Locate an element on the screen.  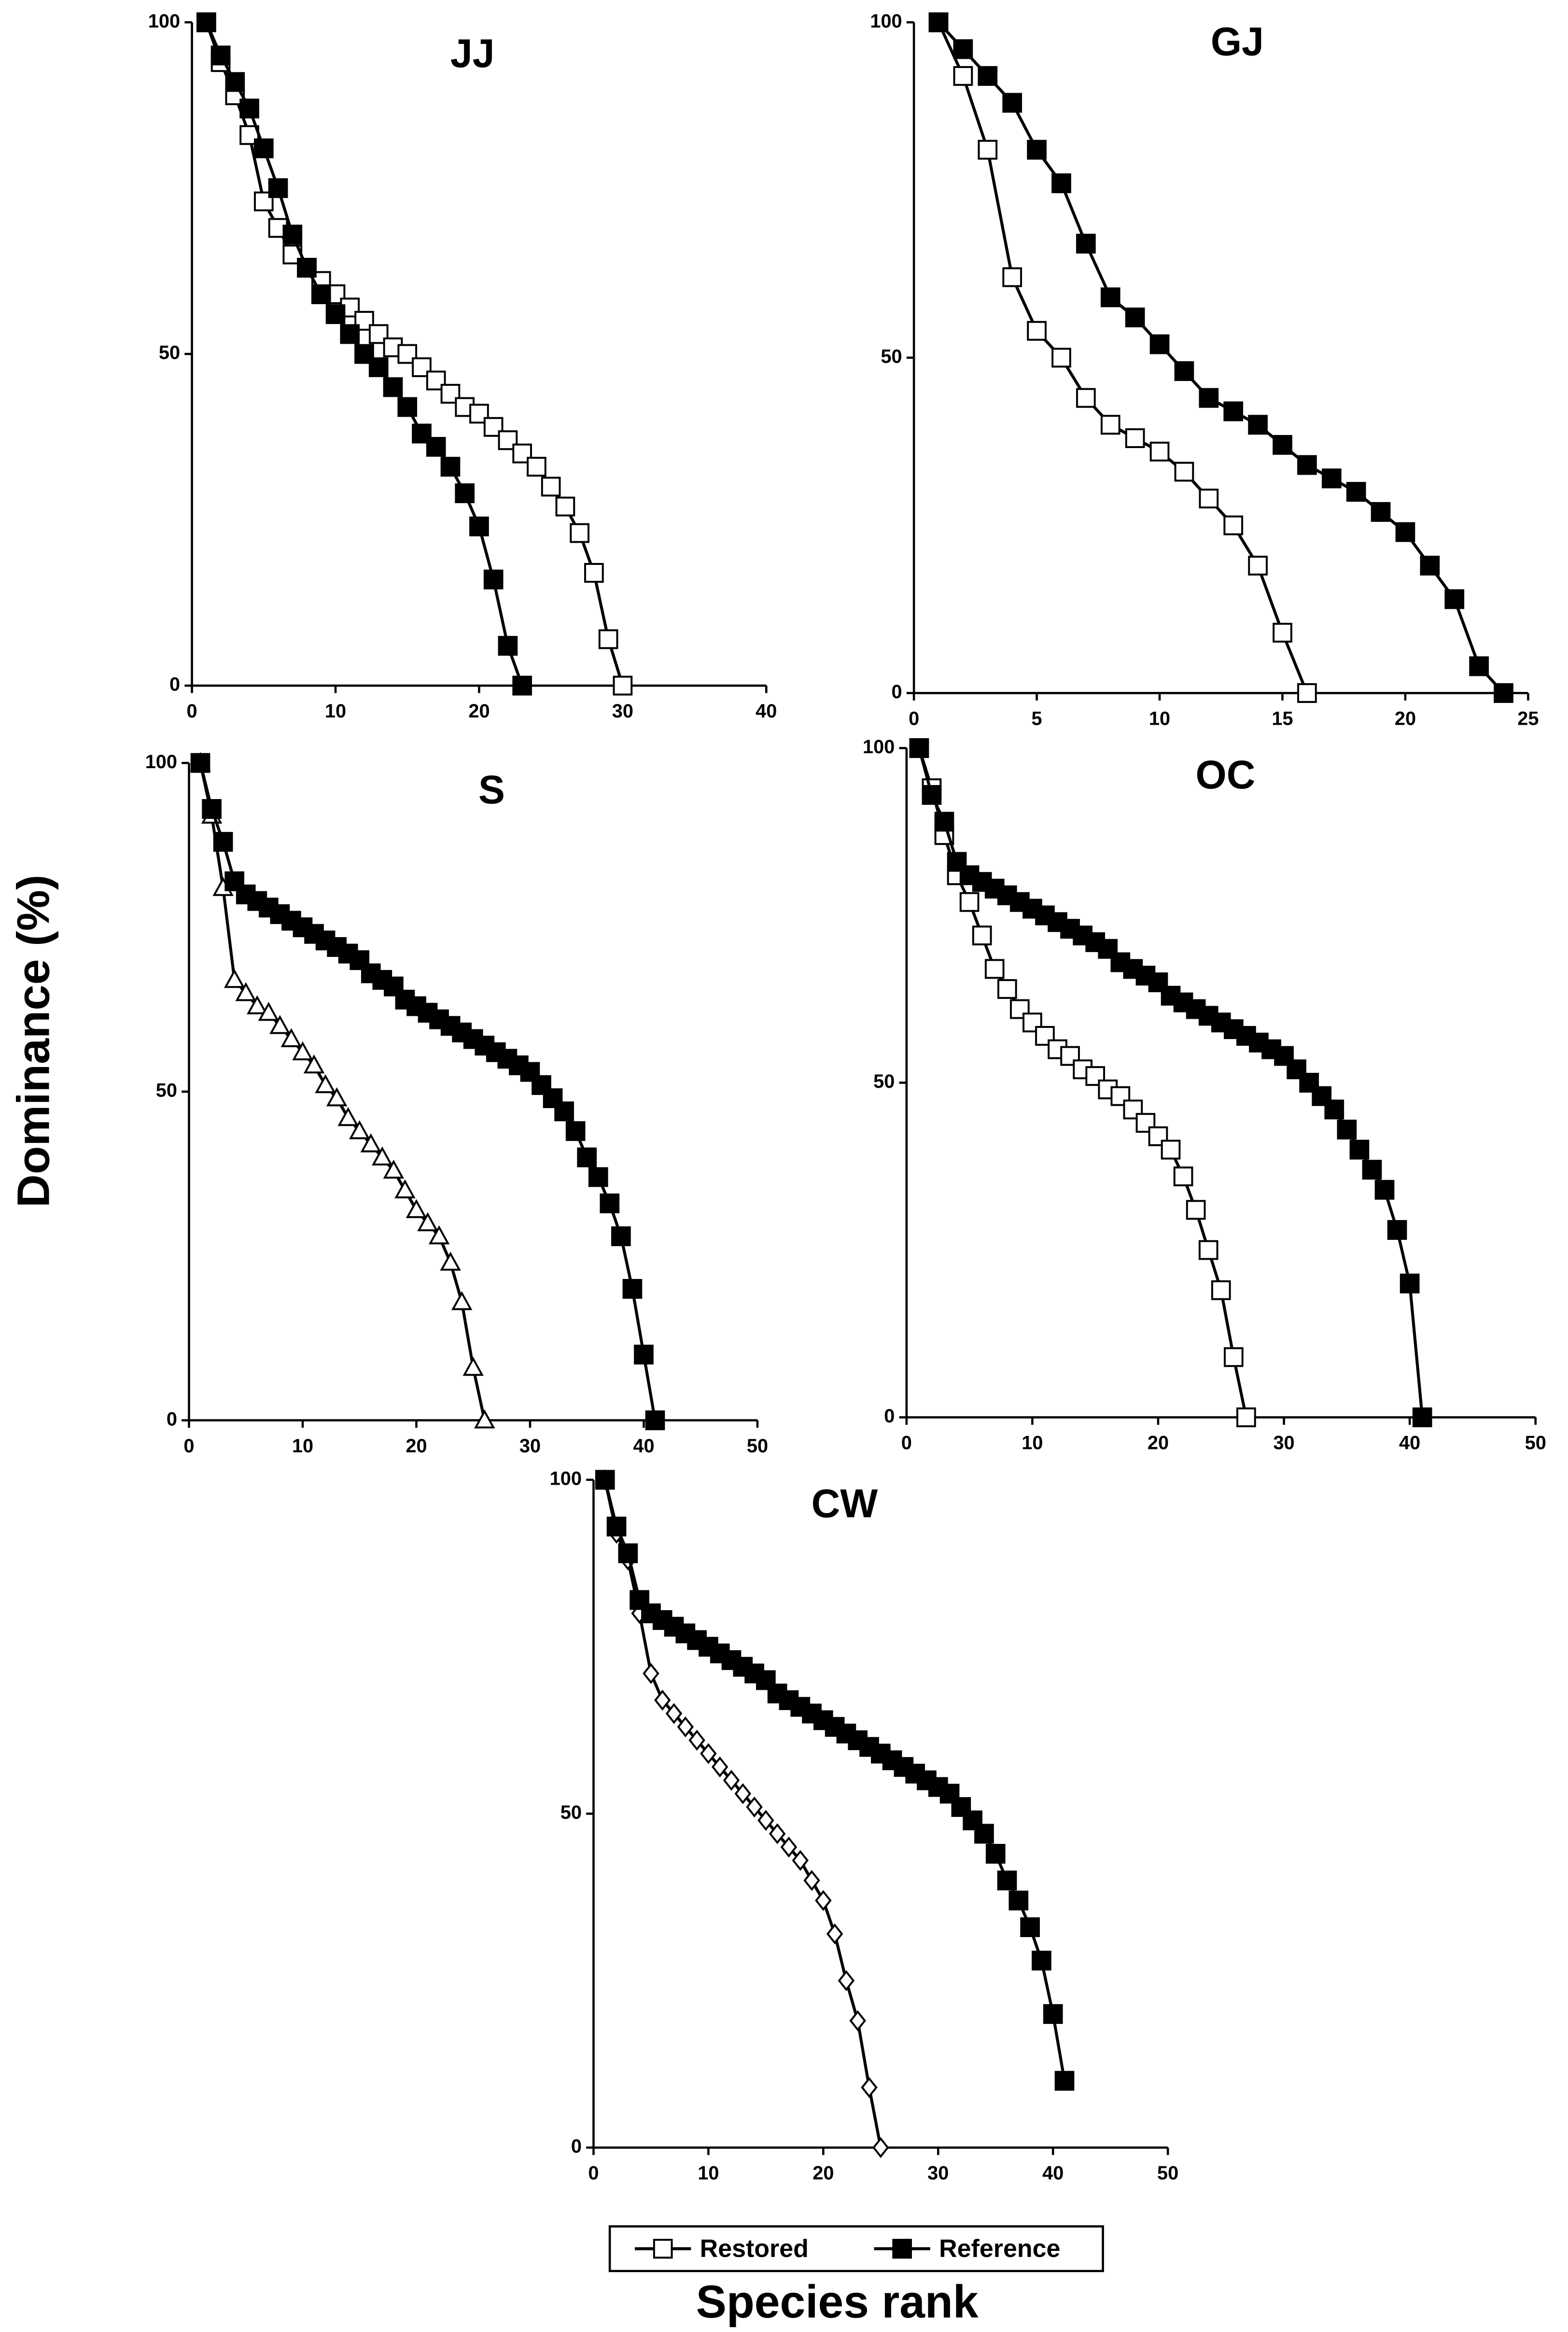
x-tick-label: 15 is located at coordinates (1283, 718).